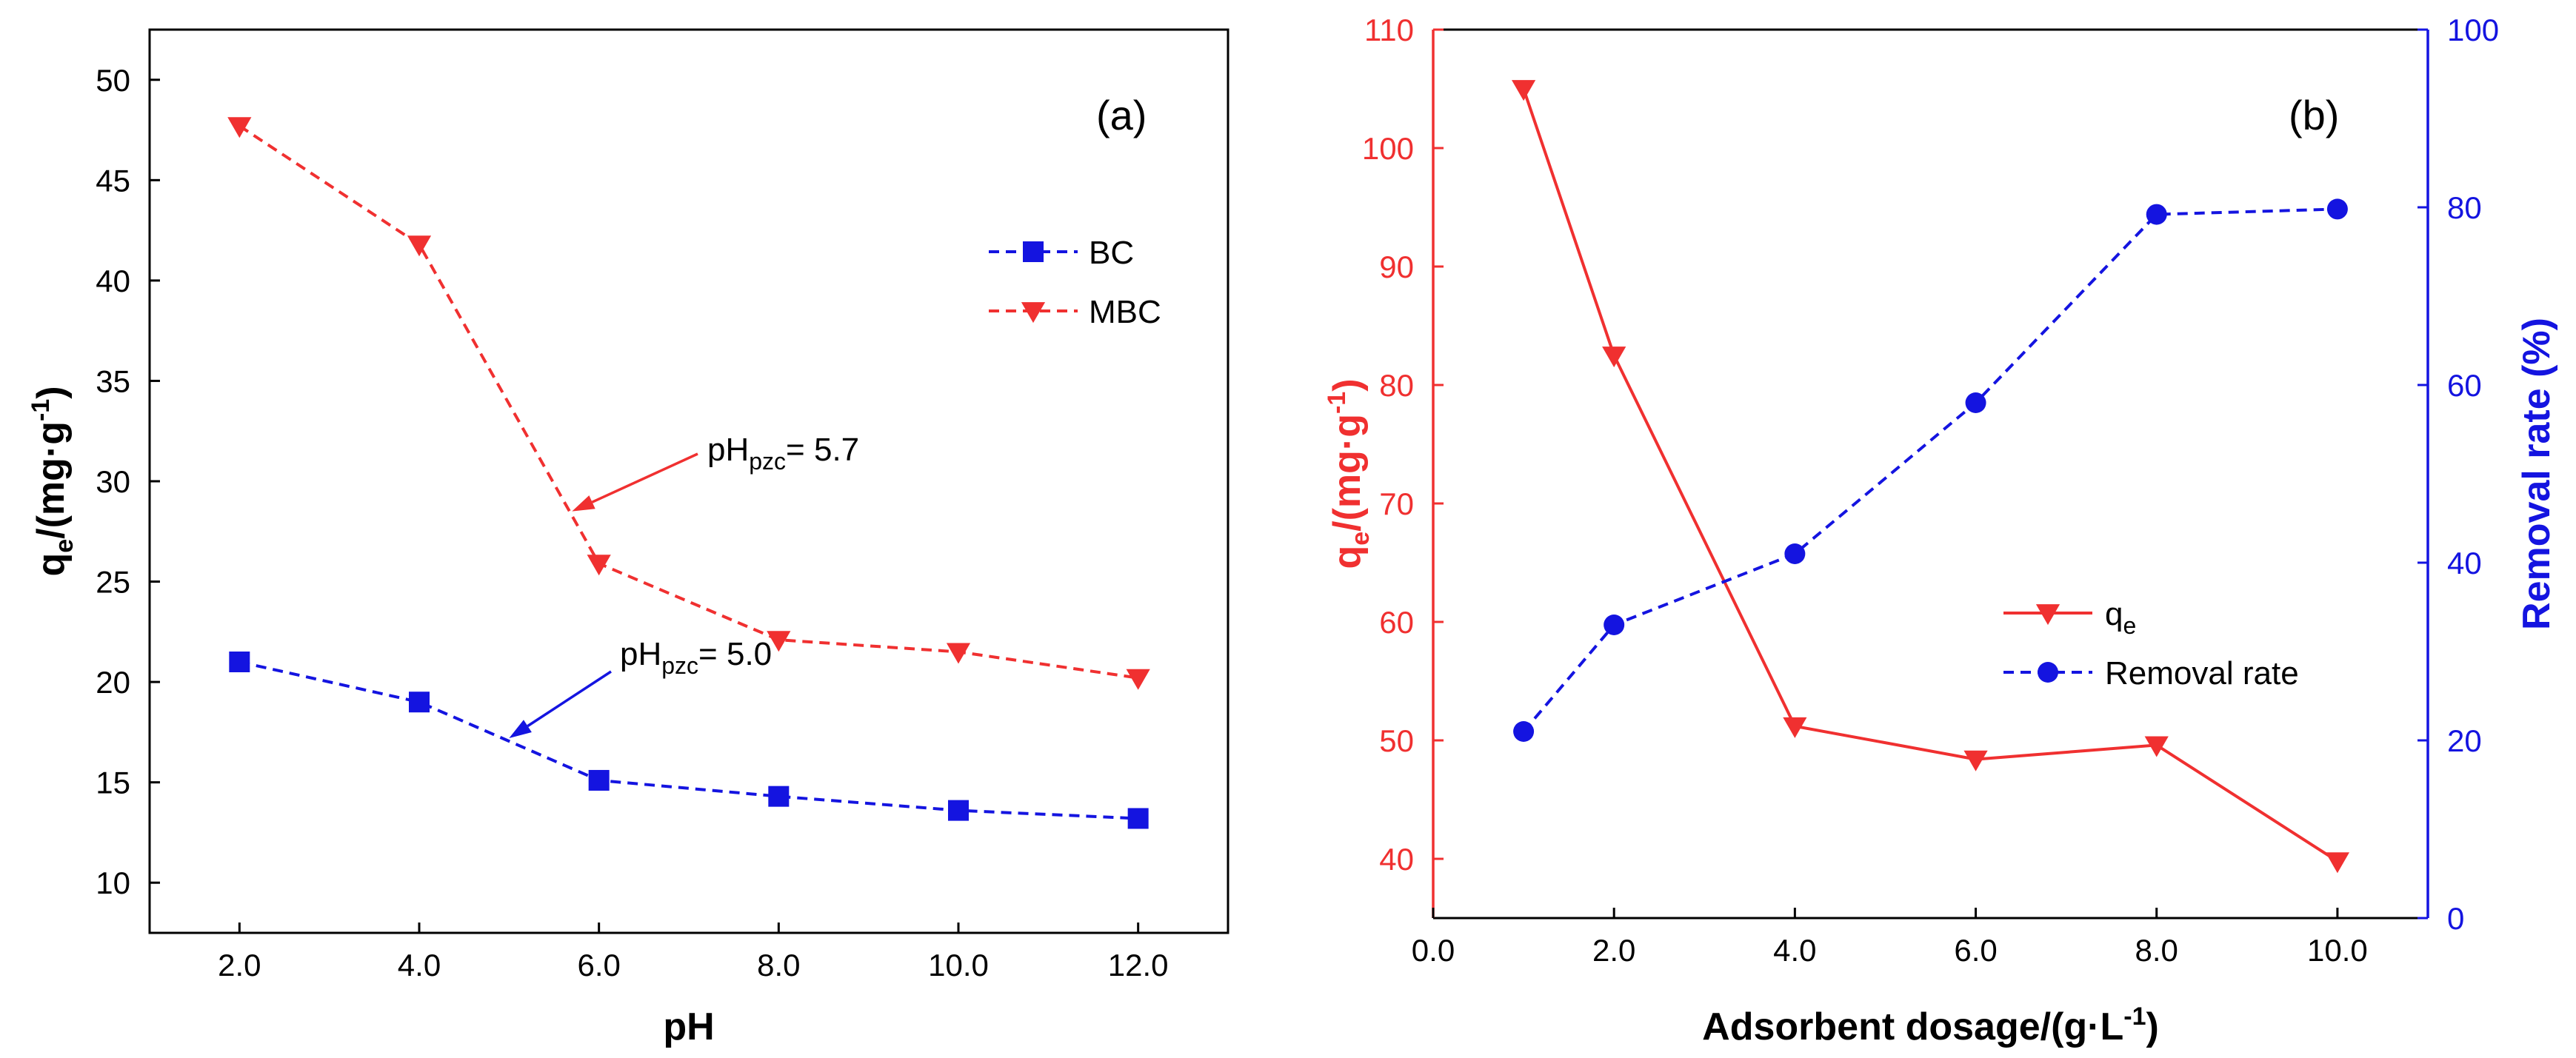 Image resolution: width=2576 pixels, height=1058 pixels. What do you see at coordinates (1361, 539) in the screenshot?
I see `y-axis-title-b-sub: e` at bounding box center [1361, 539].